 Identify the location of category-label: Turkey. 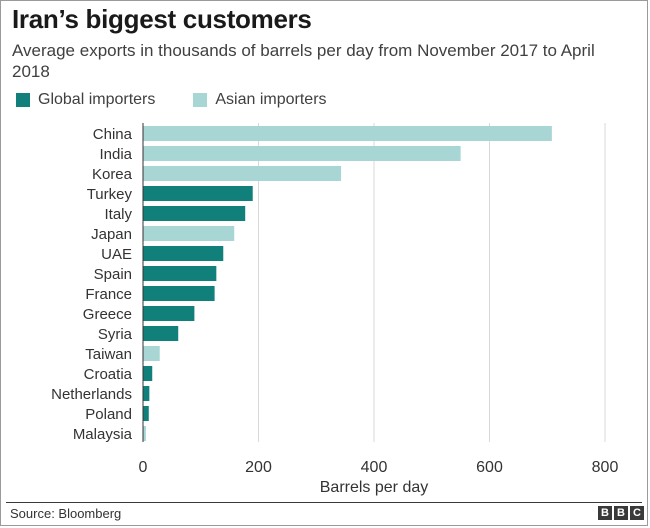
(110, 194).